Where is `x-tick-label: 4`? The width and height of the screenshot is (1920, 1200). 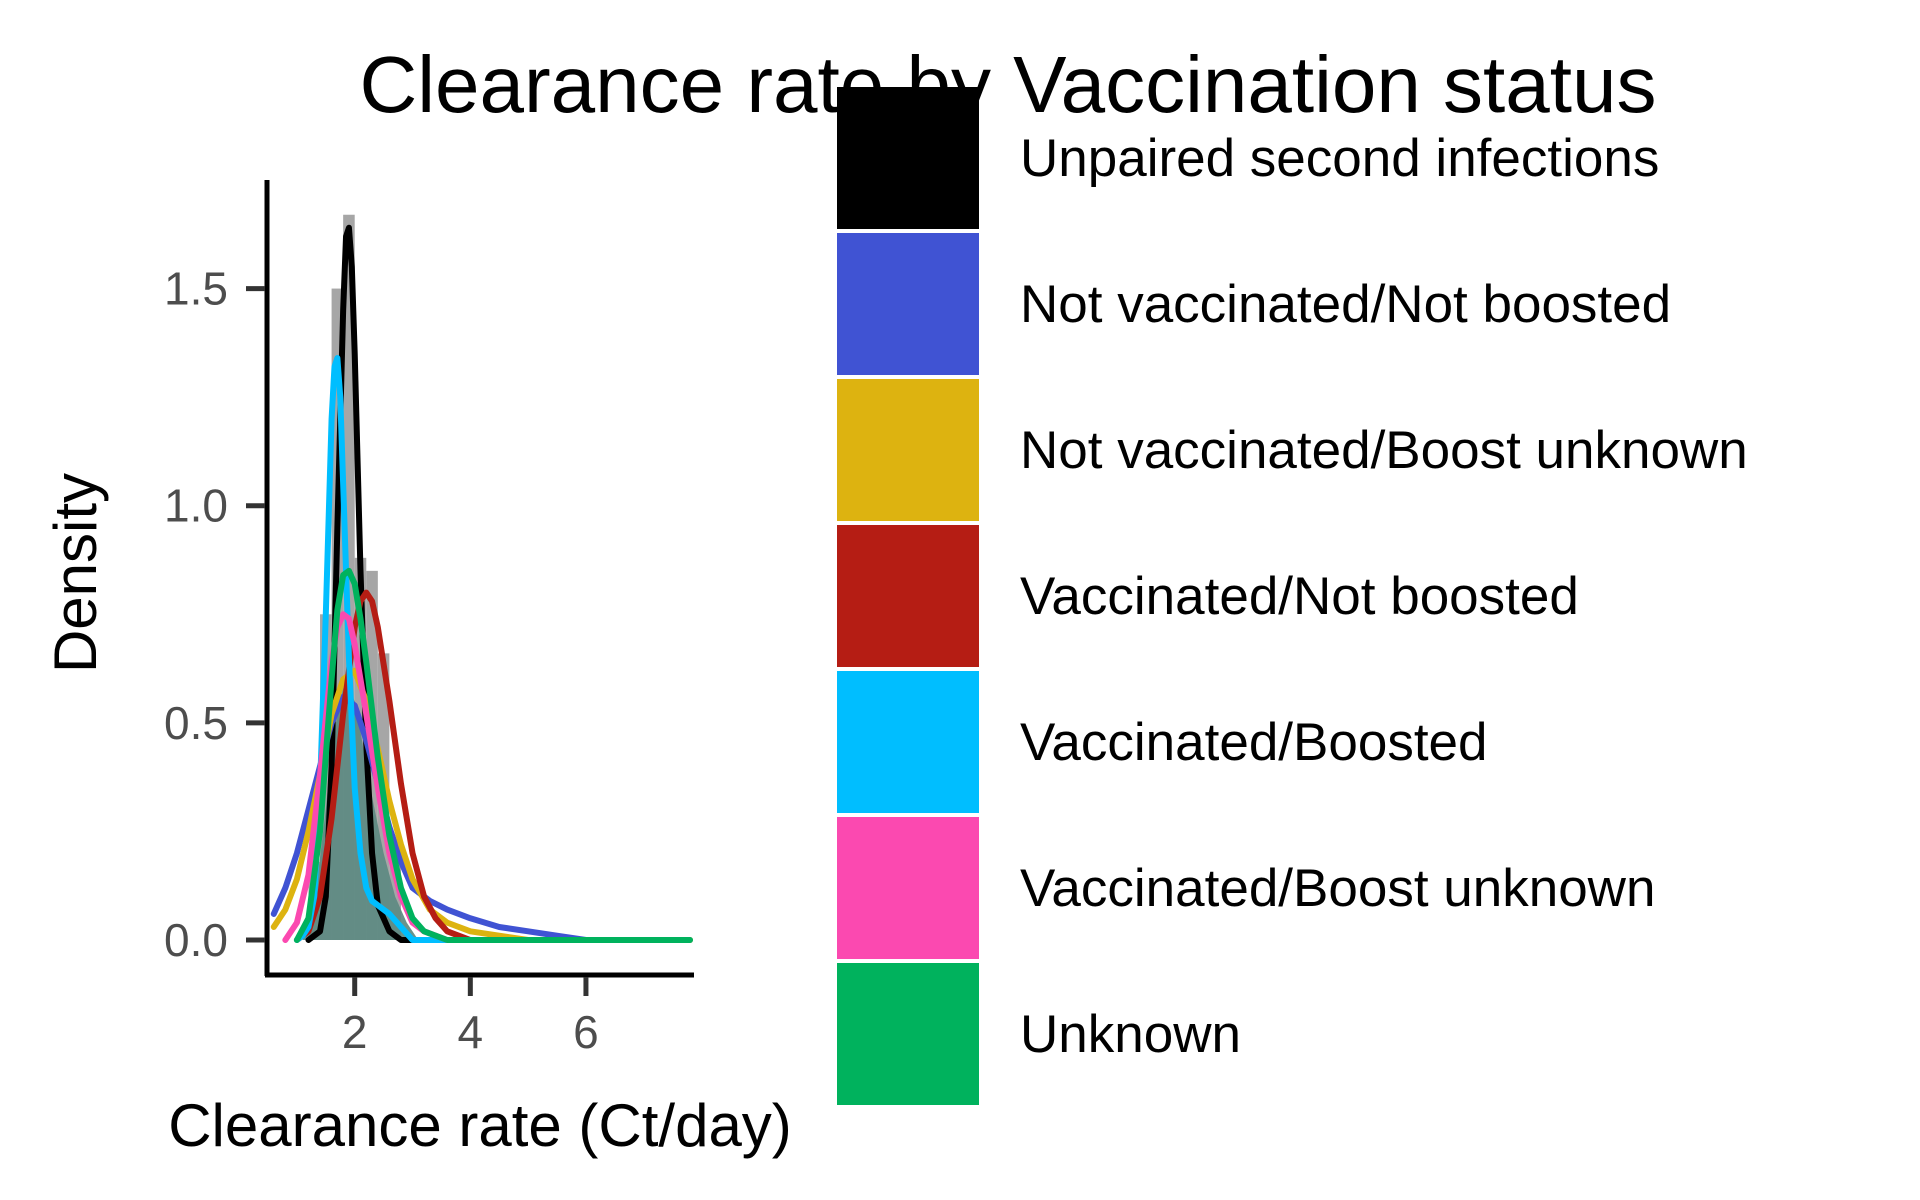
x-tick-label: 4 is located at coordinates (471, 1032).